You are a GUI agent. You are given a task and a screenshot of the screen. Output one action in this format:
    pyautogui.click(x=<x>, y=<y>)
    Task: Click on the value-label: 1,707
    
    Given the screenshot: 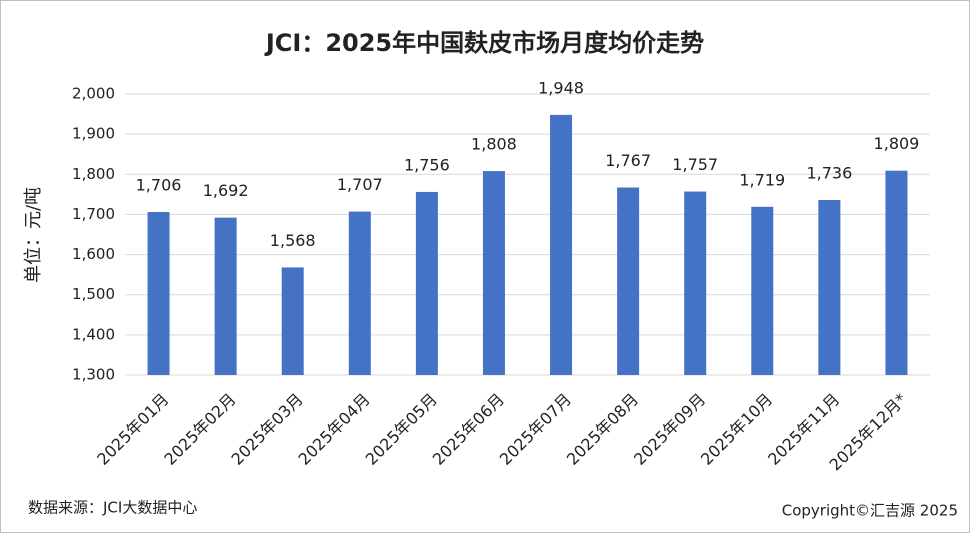 What is the action you would take?
    pyautogui.click(x=360, y=184)
    